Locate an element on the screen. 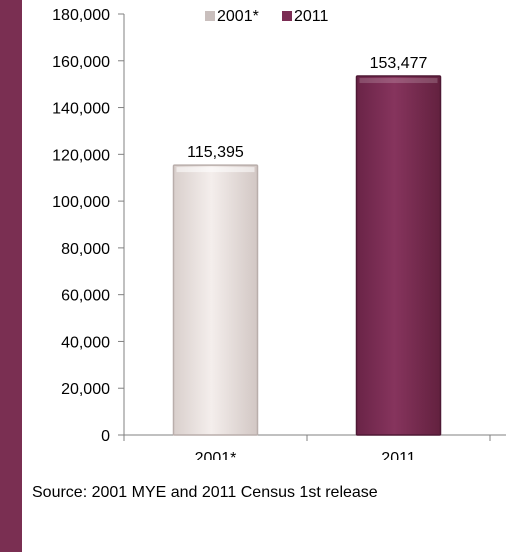 Image resolution: width=506 pixels, height=552 pixels. y-tick-label: 120,000 is located at coordinates (81, 155).